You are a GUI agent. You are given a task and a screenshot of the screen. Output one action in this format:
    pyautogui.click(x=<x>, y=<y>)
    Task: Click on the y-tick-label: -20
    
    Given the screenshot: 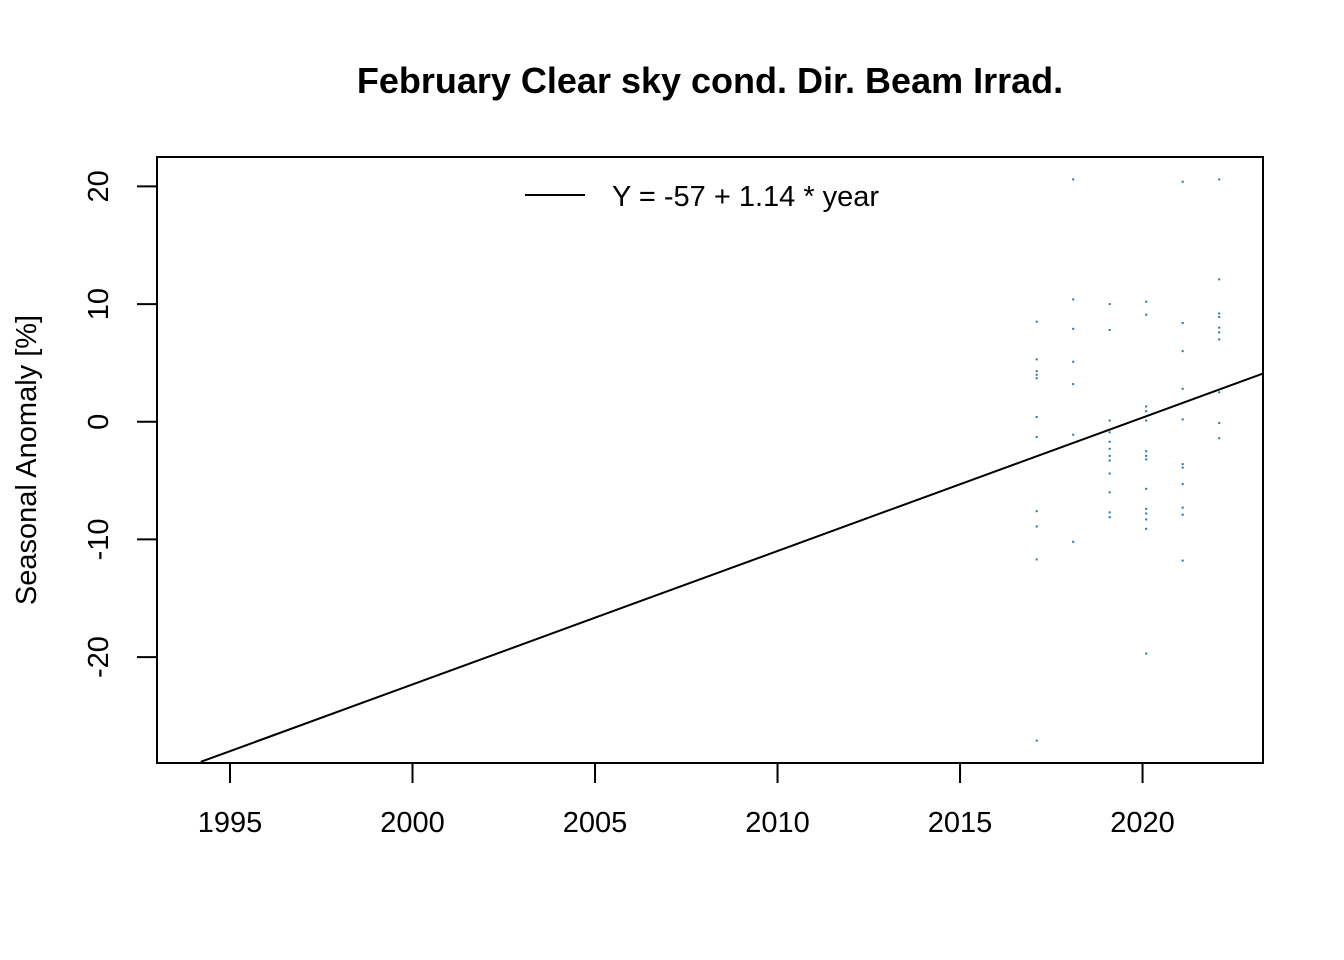 What is the action you would take?
    pyautogui.click(x=99, y=657)
    